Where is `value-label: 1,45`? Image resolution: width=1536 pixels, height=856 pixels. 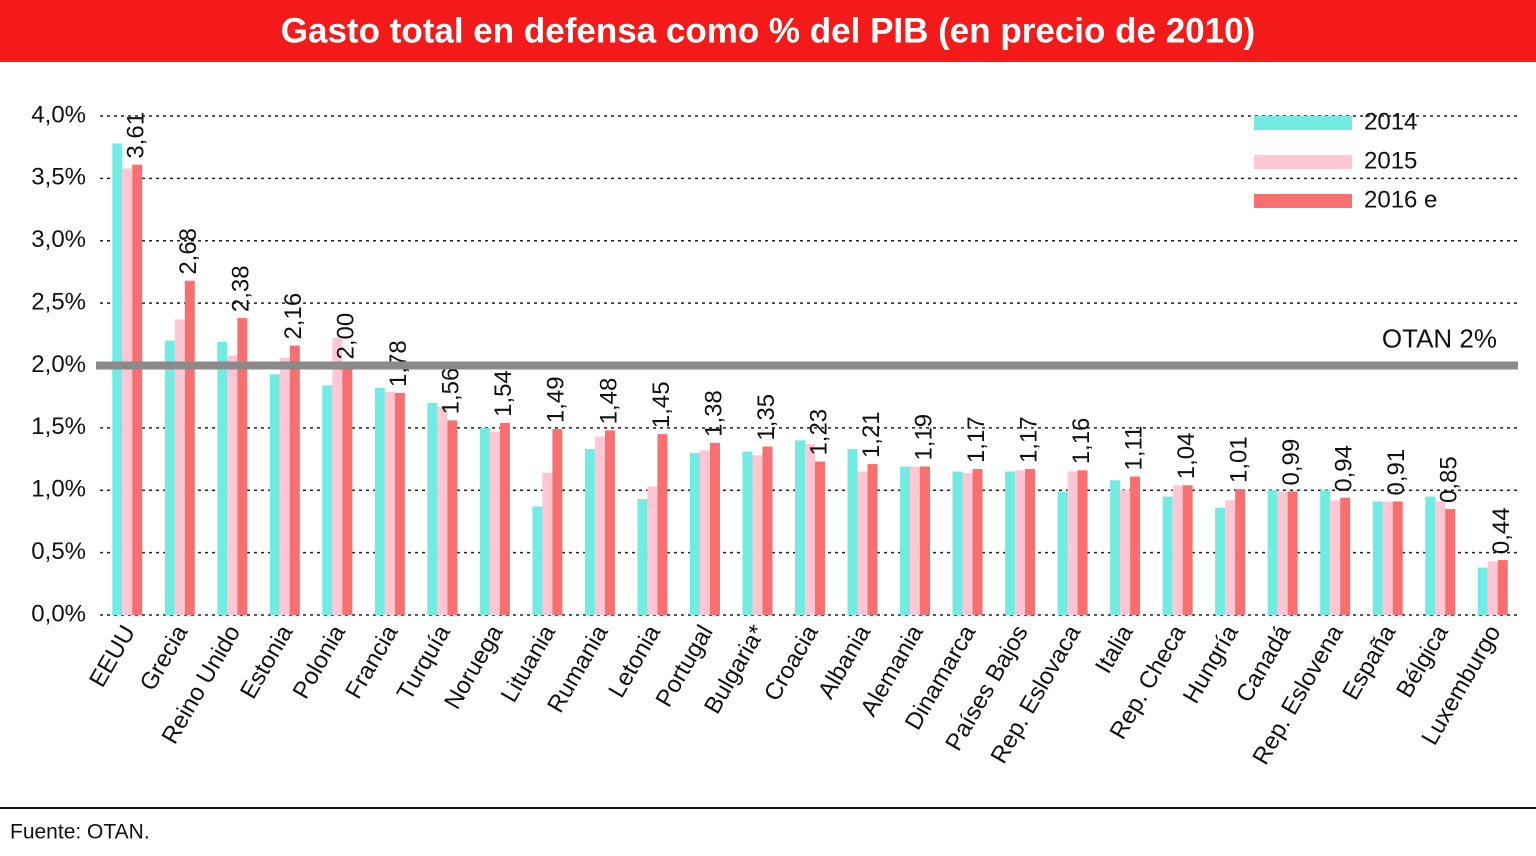 value-label: 1,45 is located at coordinates (661, 404).